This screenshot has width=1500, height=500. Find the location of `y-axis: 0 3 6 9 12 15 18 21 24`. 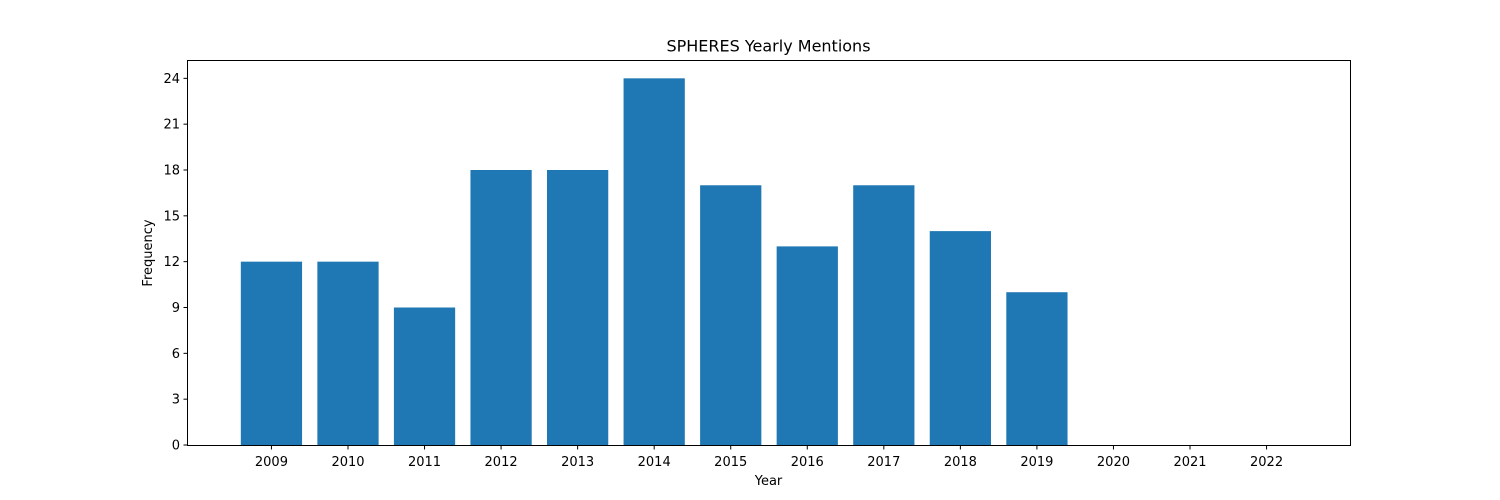

y-axis: 0 3 6 9 12 15 18 21 24 is located at coordinates (175, 263).